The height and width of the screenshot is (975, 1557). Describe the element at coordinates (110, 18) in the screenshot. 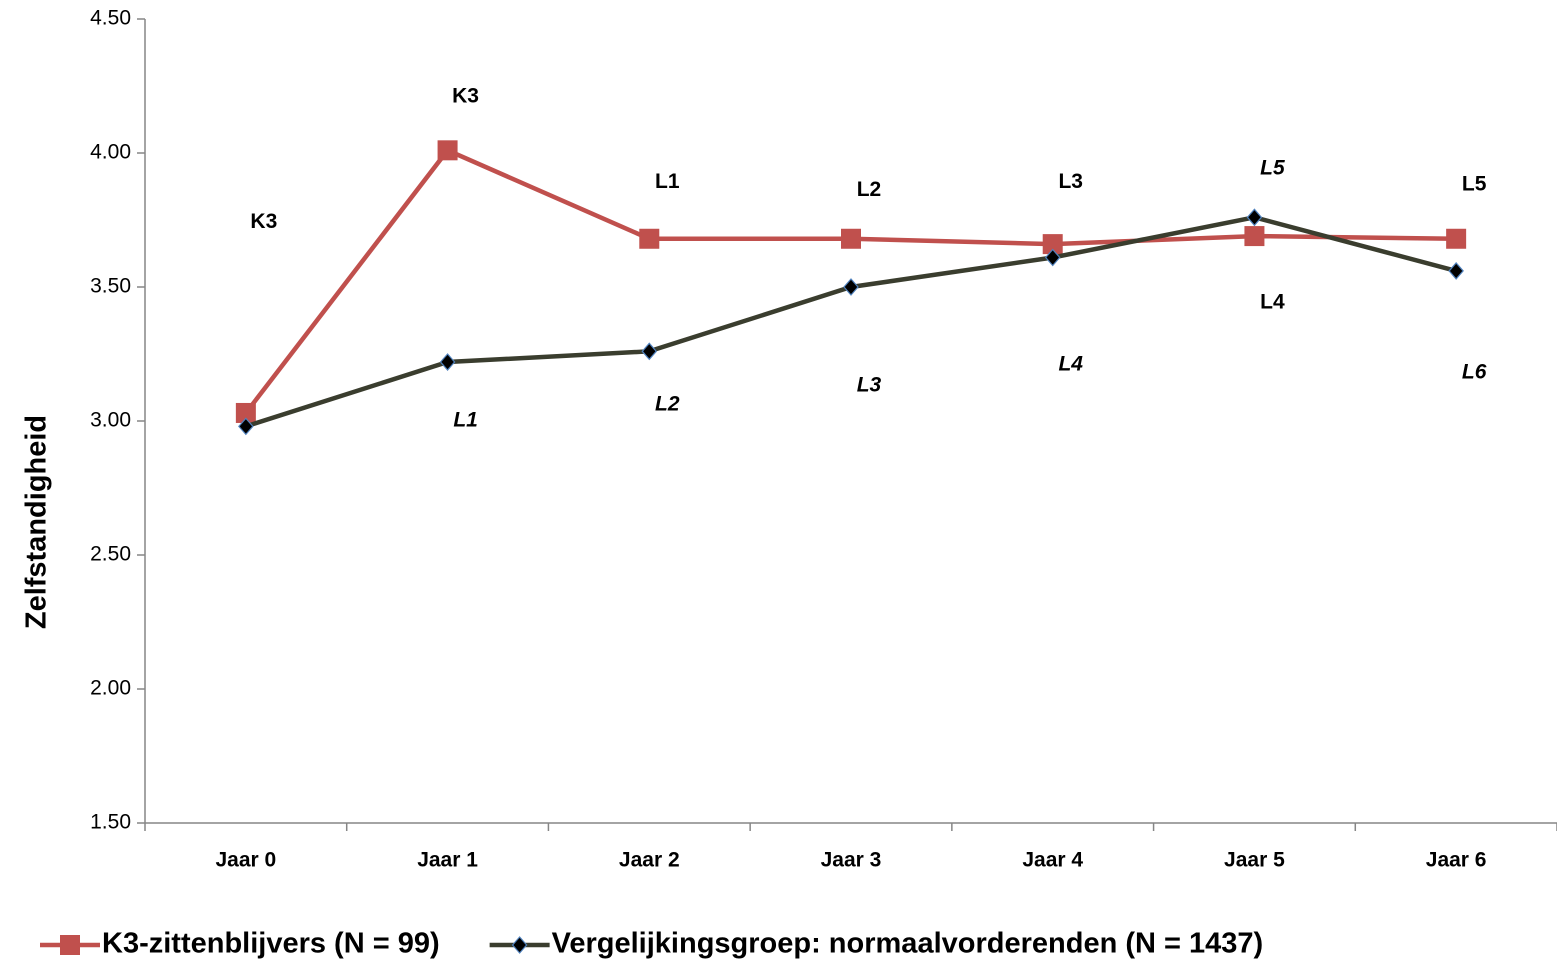

I see `y-tick-label: 4.50` at that location.